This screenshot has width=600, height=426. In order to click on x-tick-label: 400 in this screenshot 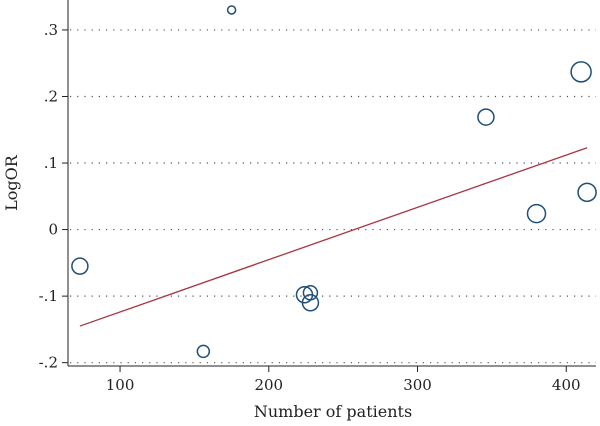, I will do `click(566, 385)`.